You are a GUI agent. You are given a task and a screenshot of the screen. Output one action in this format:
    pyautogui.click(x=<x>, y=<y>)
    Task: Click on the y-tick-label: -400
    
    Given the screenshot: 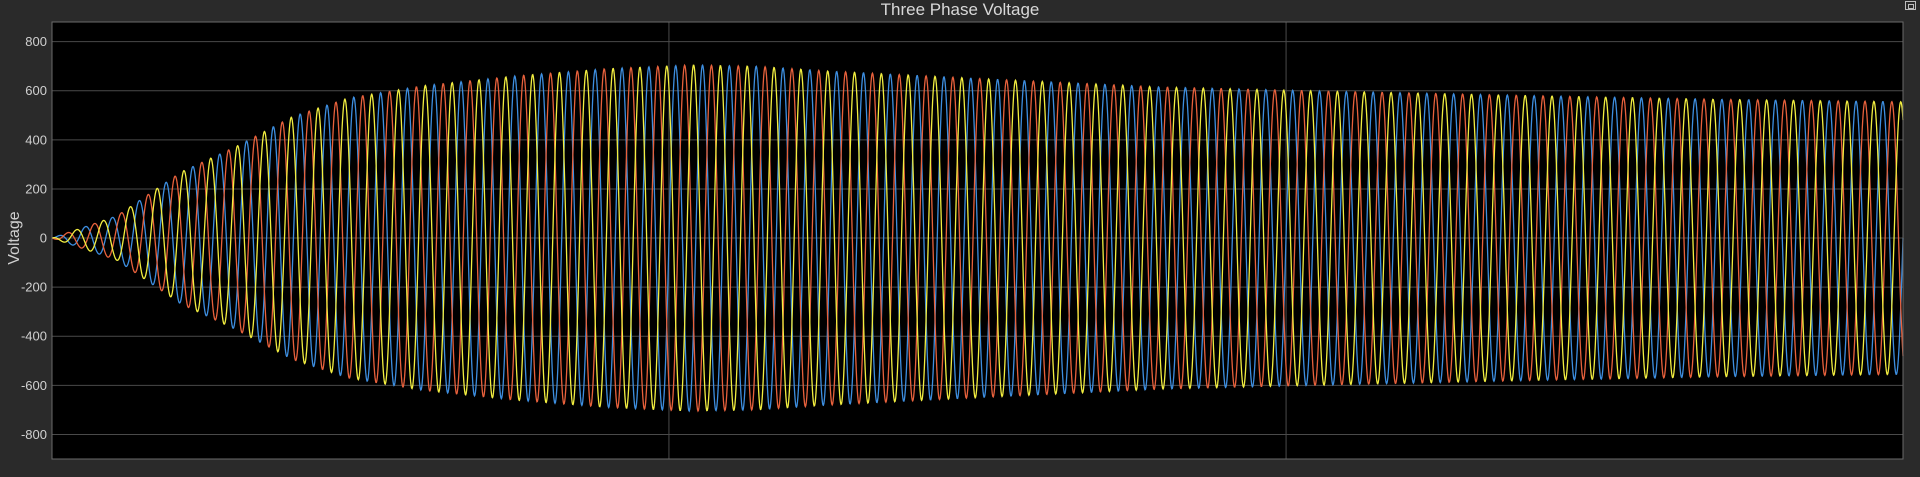 What is the action you would take?
    pyautogui.click(x=34, y=336)
    